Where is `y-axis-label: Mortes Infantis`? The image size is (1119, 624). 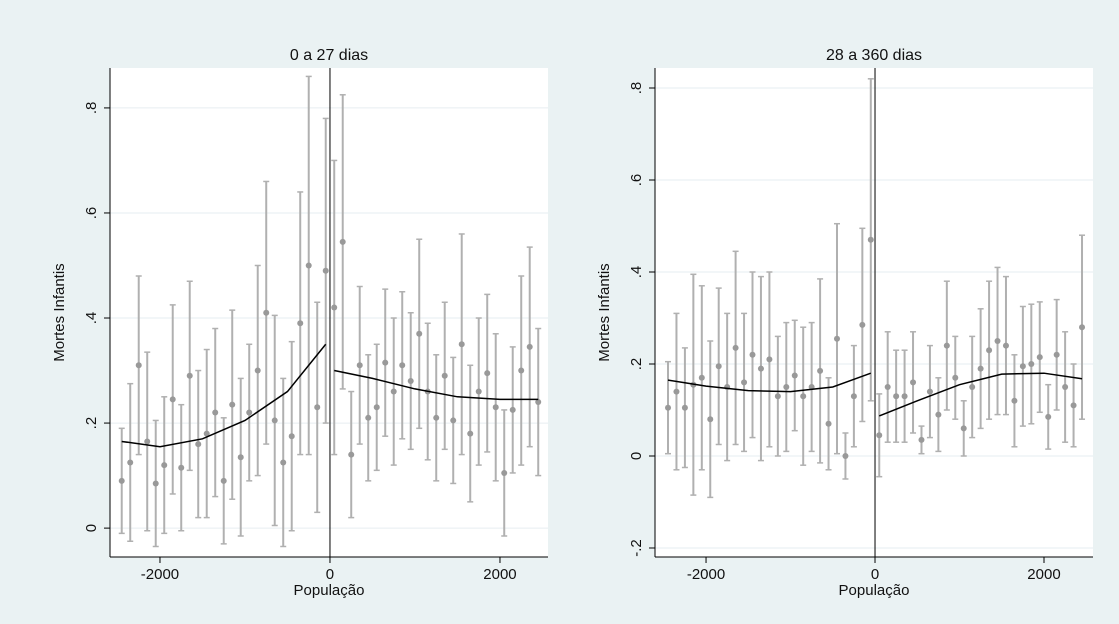 y-axis-label: Mortes Infantis is located at coordinates (604, 312).